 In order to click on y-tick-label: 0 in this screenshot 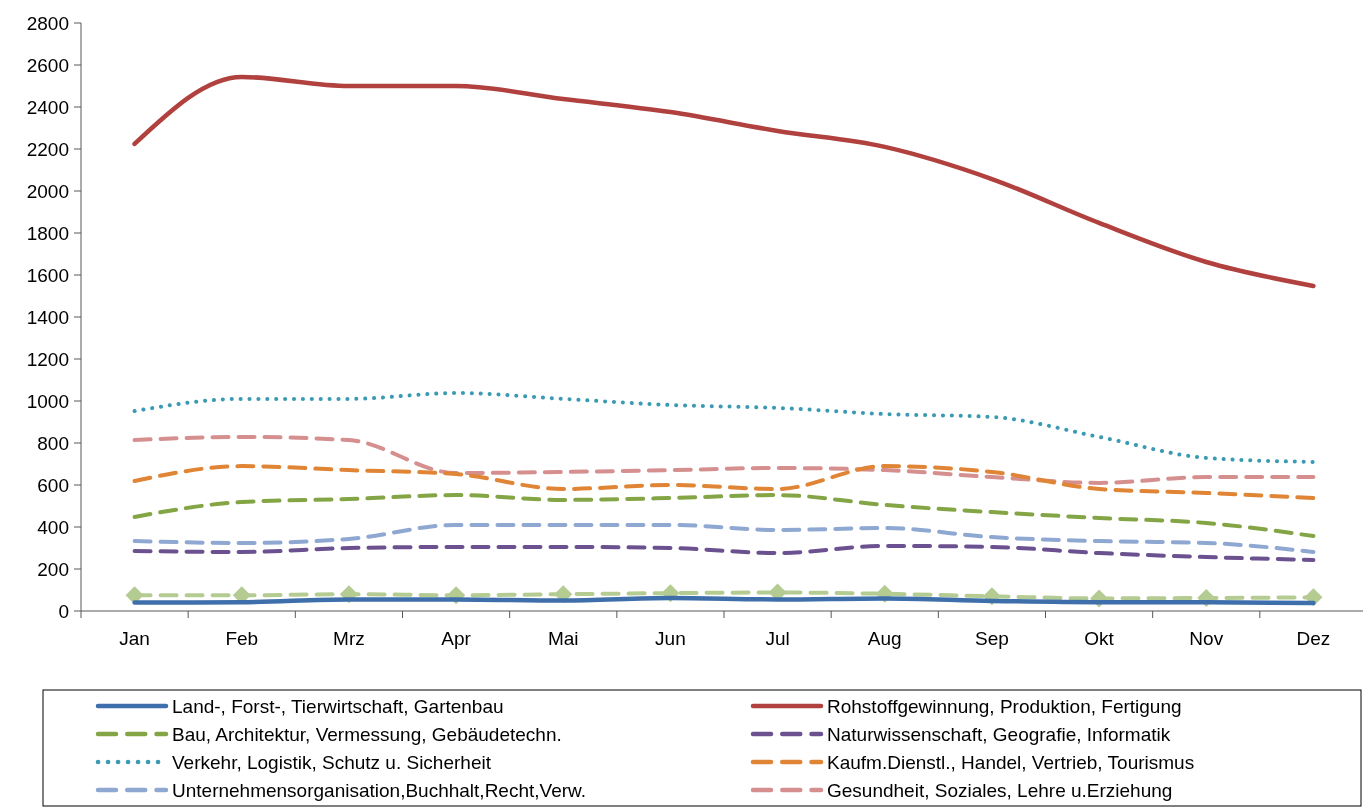, I will do `click(63, 611)`.